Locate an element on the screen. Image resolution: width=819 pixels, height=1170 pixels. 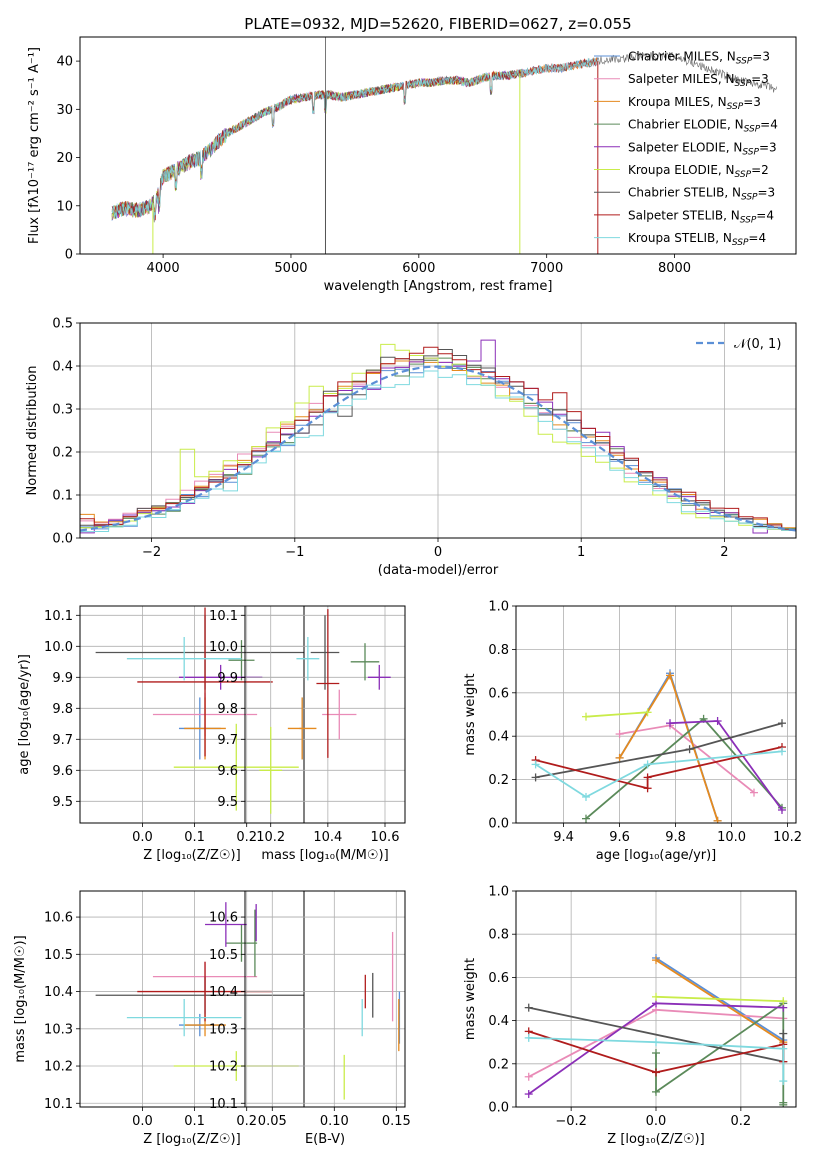
y-tick-label: 0.3 is located at coordinates (62, 410).